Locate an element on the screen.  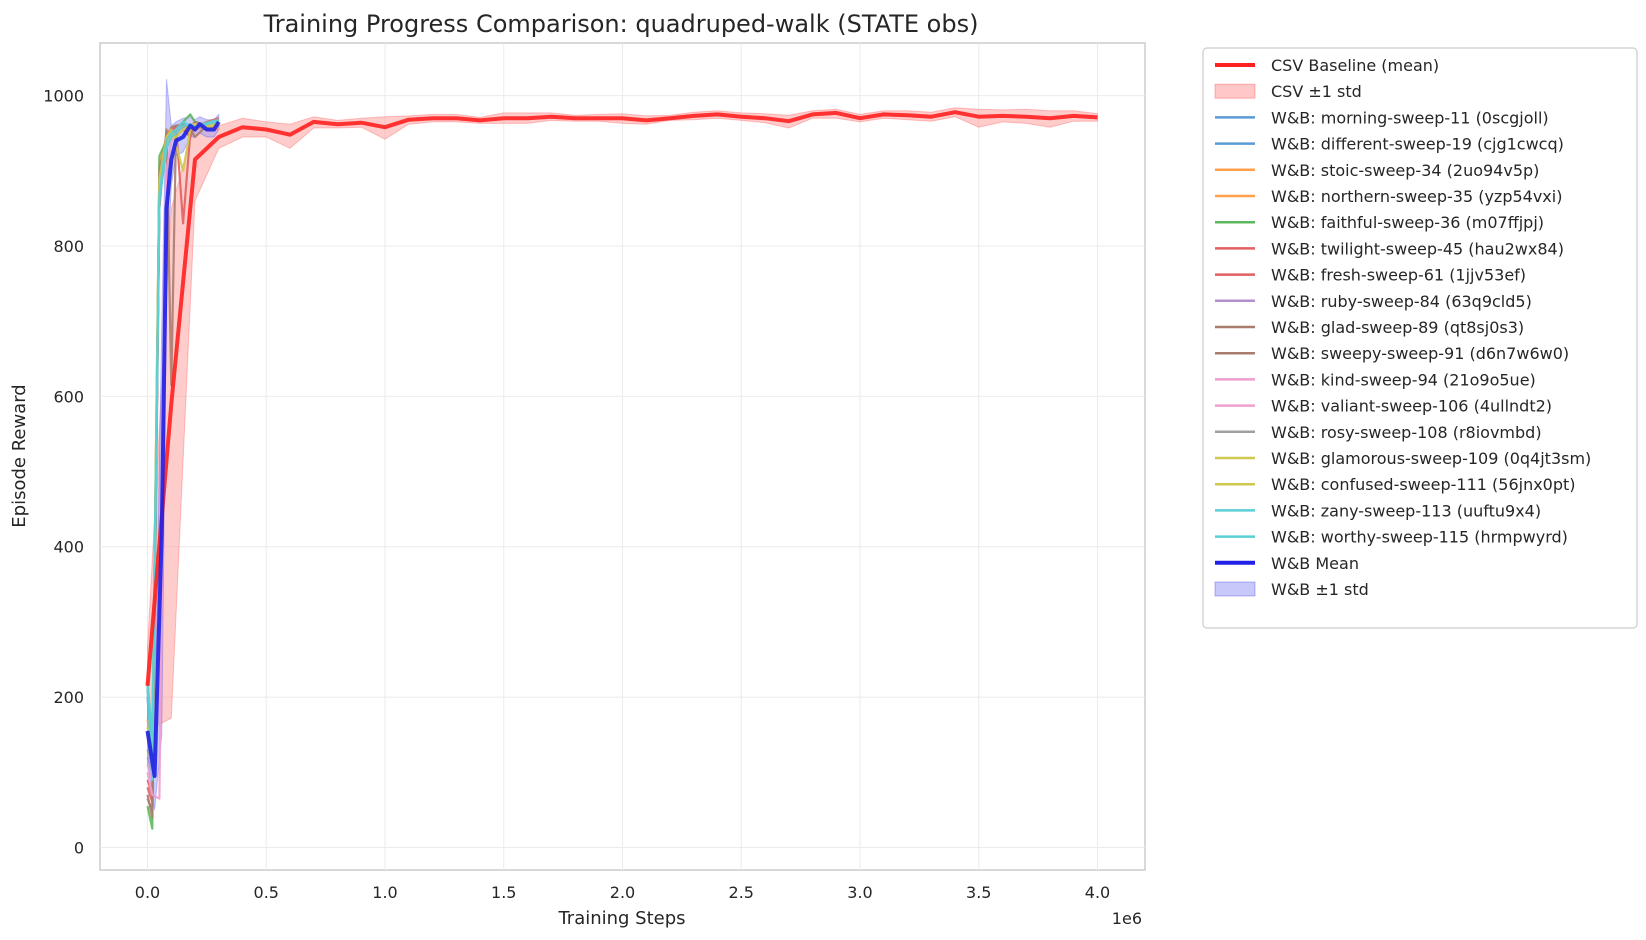
x-tick-label: 3.0 is located at coordinates (859, 892).